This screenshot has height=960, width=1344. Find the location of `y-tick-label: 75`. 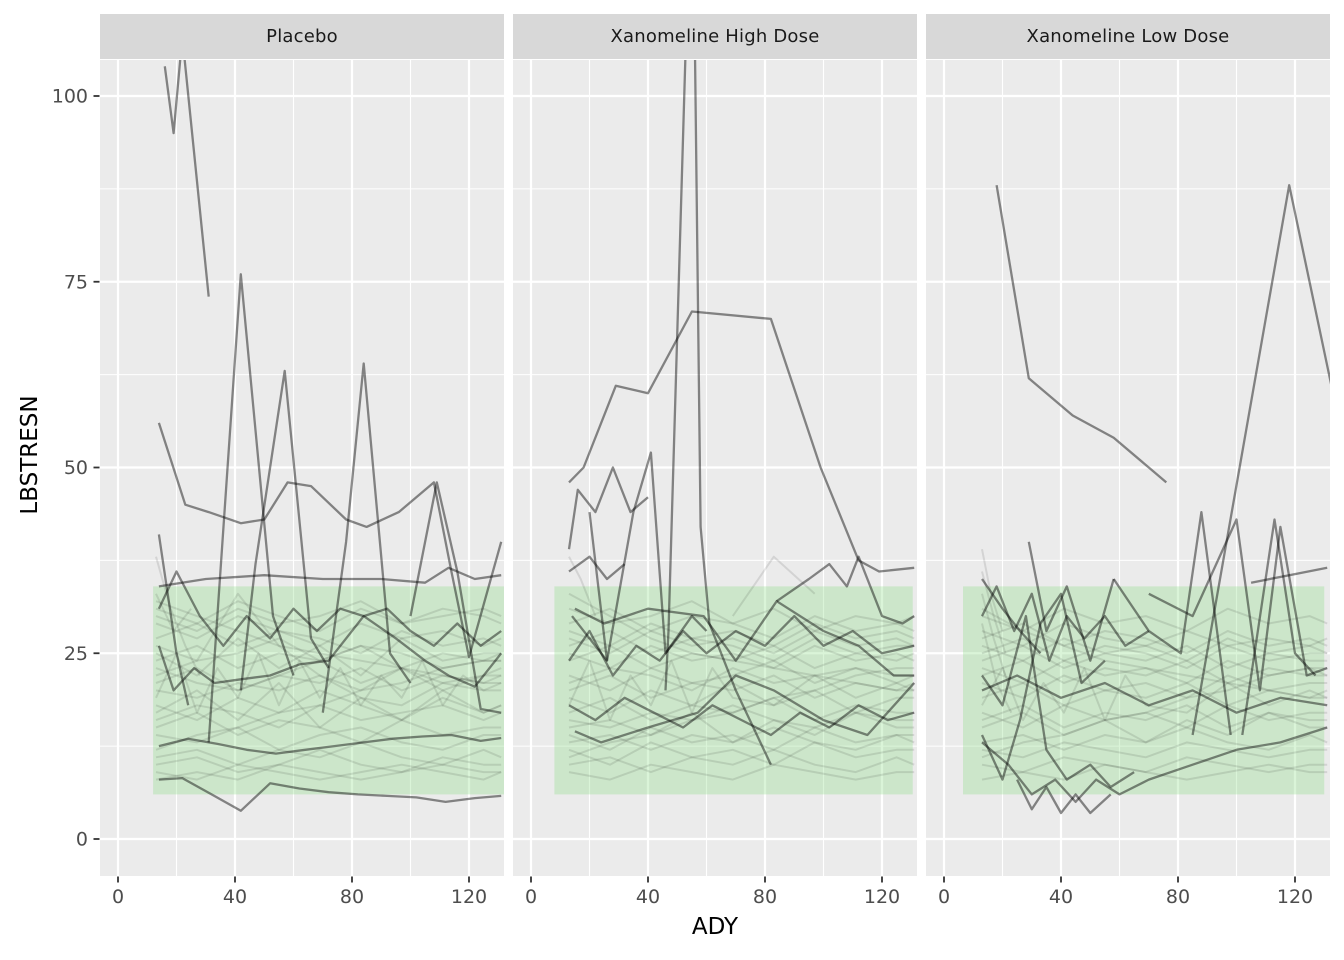

y-tick-label: 75 is located at coordinates (76, 282).